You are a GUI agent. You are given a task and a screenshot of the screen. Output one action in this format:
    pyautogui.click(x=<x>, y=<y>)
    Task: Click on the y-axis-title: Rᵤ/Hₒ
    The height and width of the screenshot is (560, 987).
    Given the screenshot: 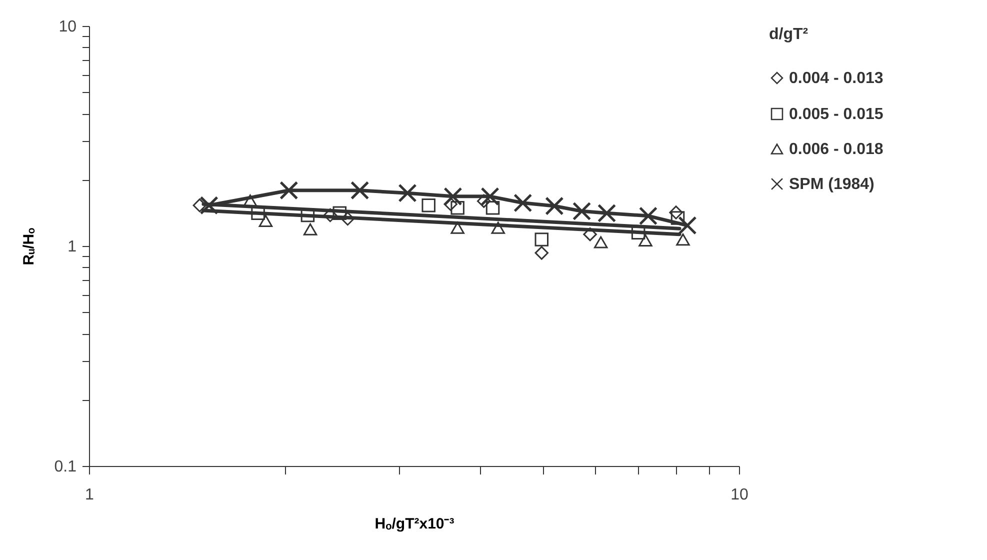 What is the action you would take?
    pyautogui.click(x=29, y=247)
    